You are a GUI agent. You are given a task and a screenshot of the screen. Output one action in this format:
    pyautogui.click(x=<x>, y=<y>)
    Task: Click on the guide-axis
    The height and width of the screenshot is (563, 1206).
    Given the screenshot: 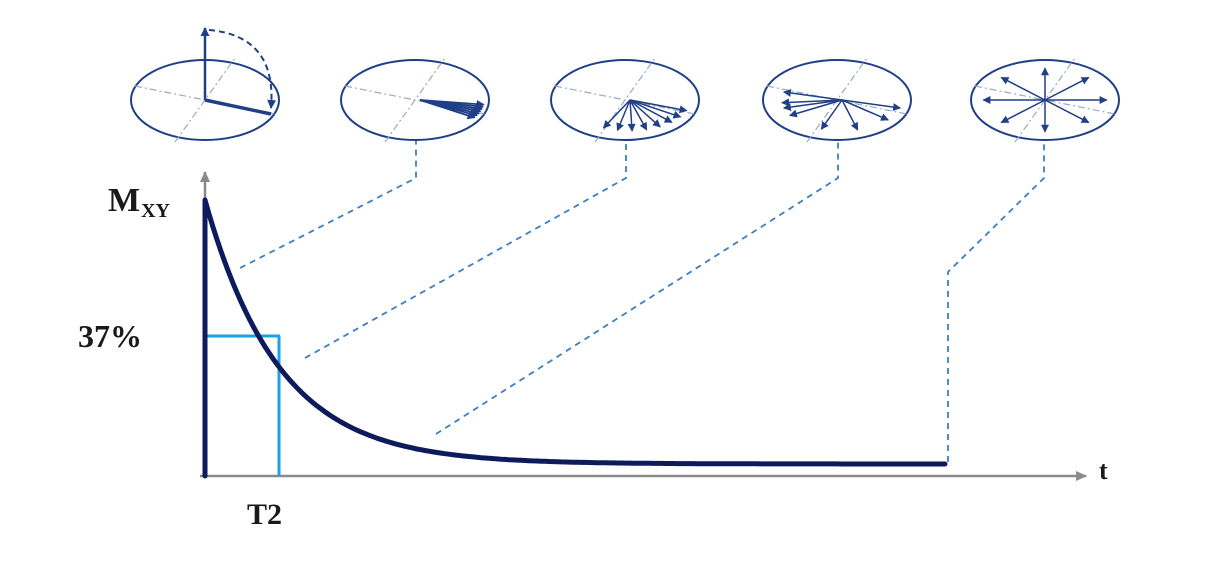 What is the action you would take?
    pyautogui.click(x=415, y=100)
    